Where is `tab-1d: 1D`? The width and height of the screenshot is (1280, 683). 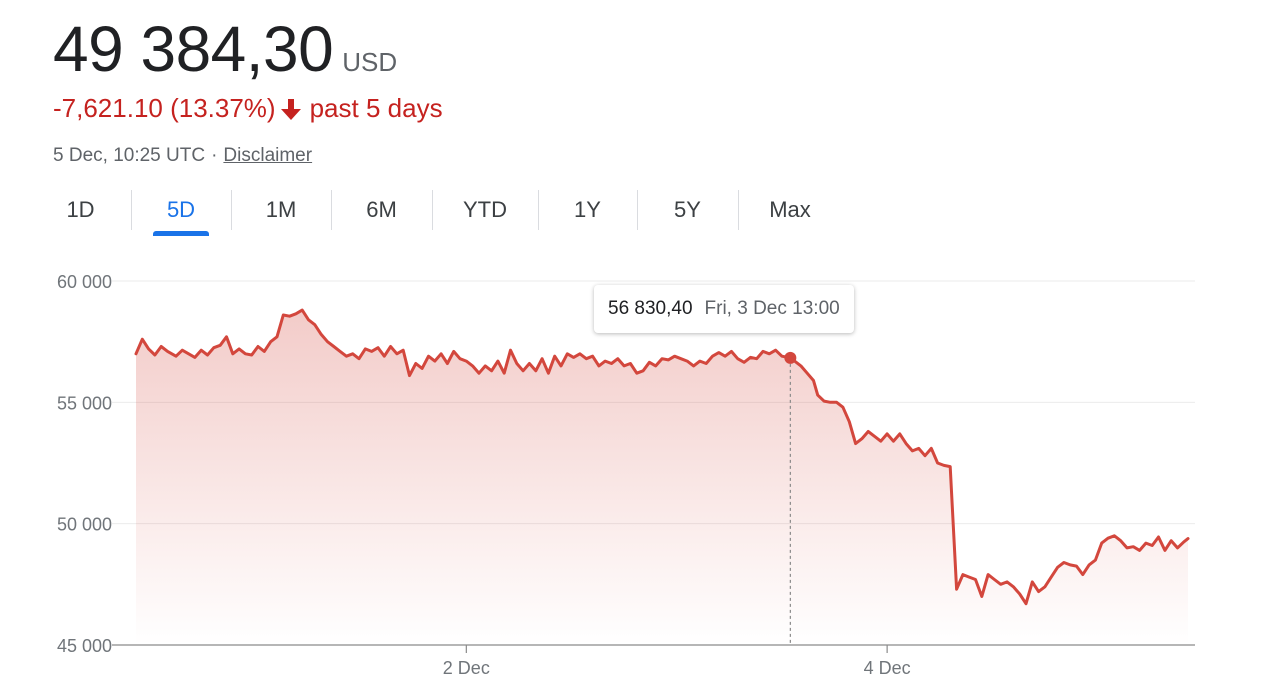
tab-1d: 1D is located at coordinates (80, 209).